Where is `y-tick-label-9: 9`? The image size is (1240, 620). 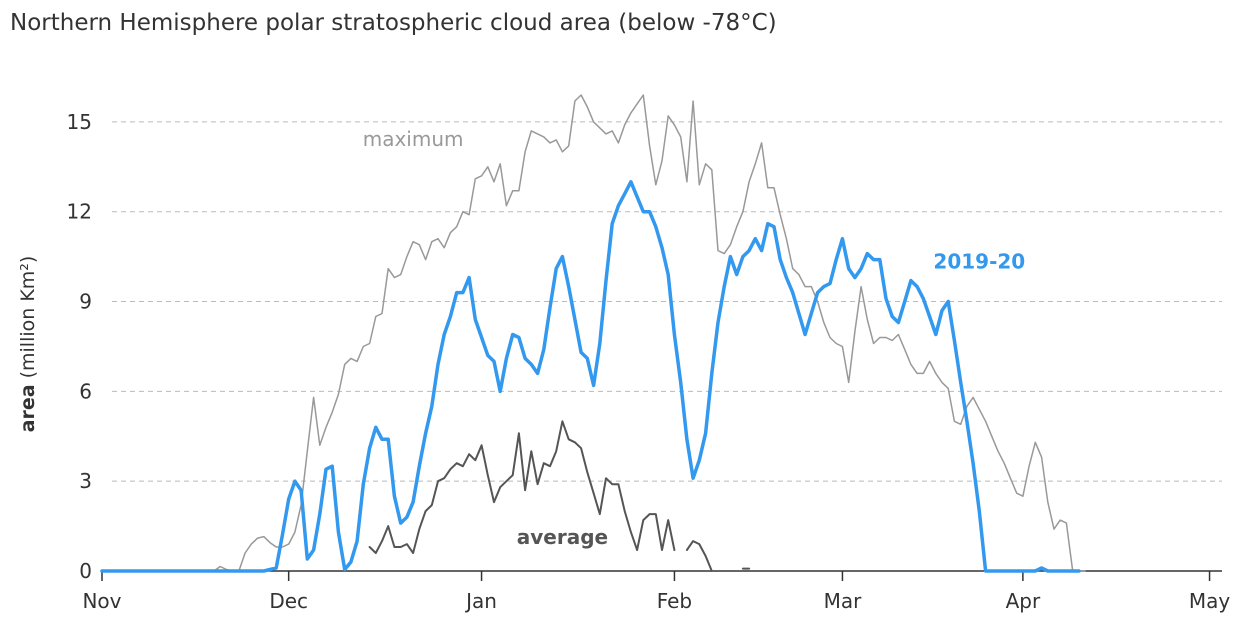
y-tick-label-9: 9 is located at coordinates (85, 302).